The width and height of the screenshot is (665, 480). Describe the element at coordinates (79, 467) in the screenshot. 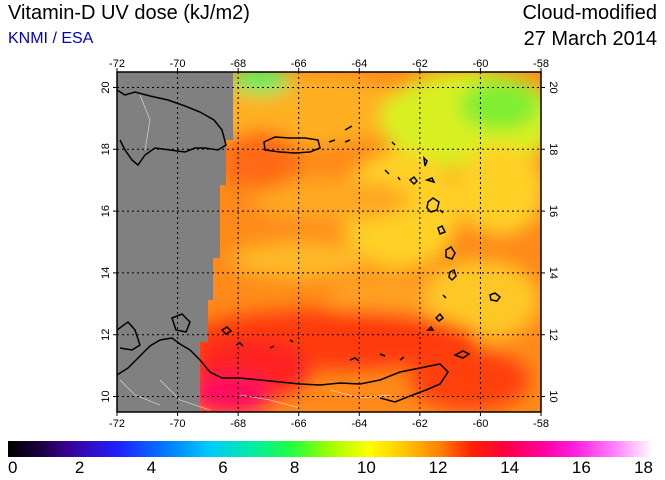

I see `colorbar-label: 2` at that location.